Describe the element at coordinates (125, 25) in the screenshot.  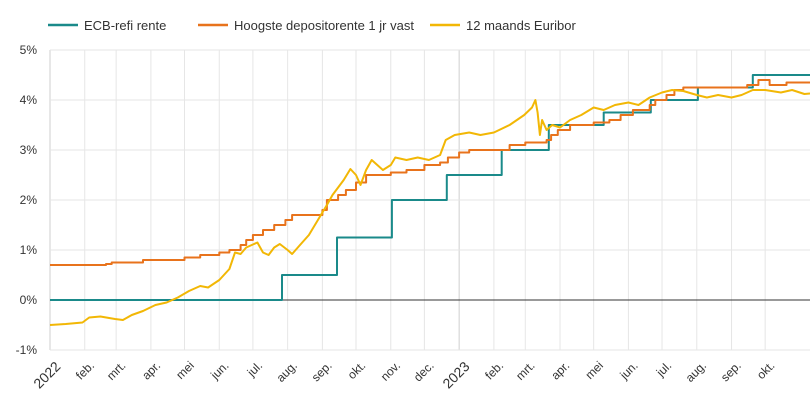
I see `legend-label: ECB-refi rente` at that location.